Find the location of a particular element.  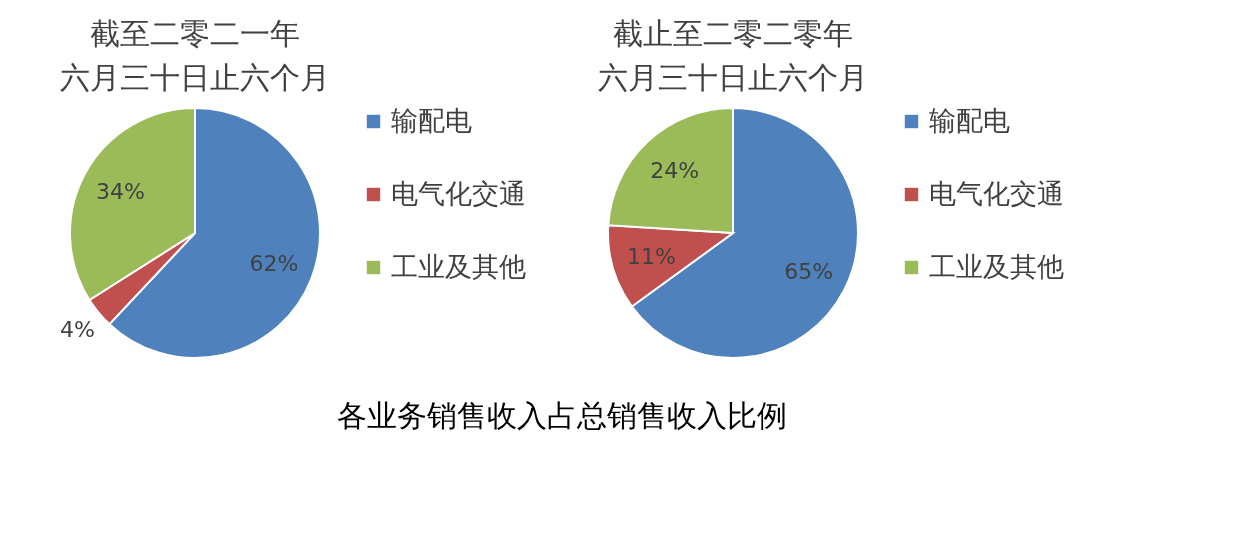

data-label: 62% is located at coordinates (274, 264).